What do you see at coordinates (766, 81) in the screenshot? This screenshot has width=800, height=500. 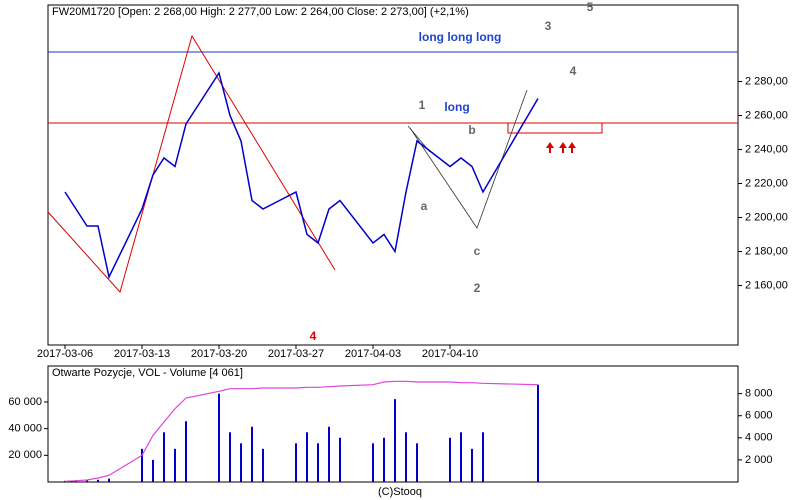 I see `y-tick-label: 2 280,00` at bounding box center [766, 81].